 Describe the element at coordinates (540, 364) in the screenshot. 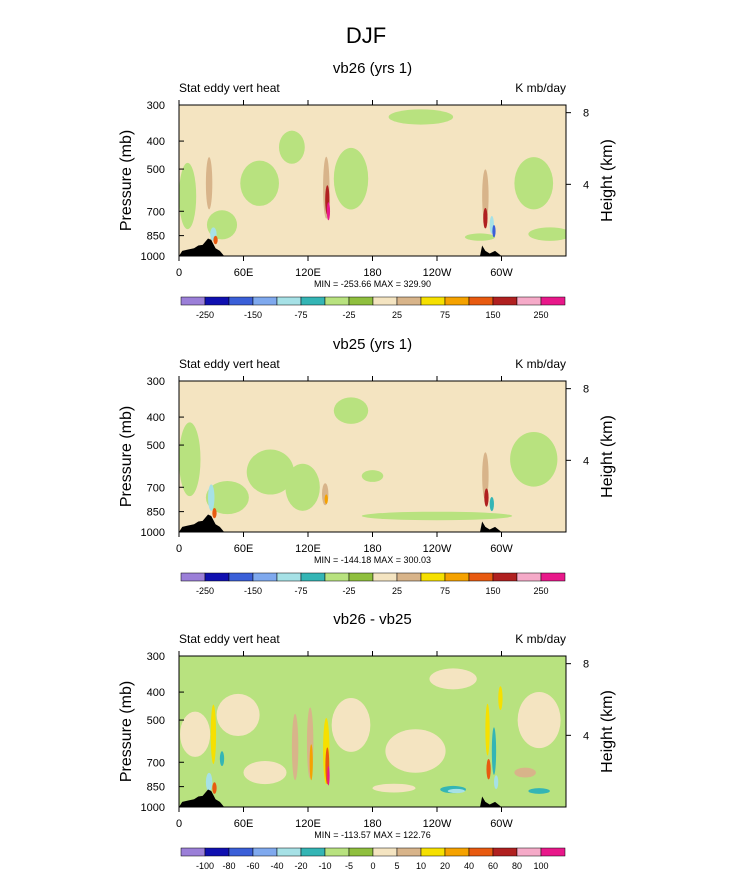

I see `right-label: K mb/day` at that location.